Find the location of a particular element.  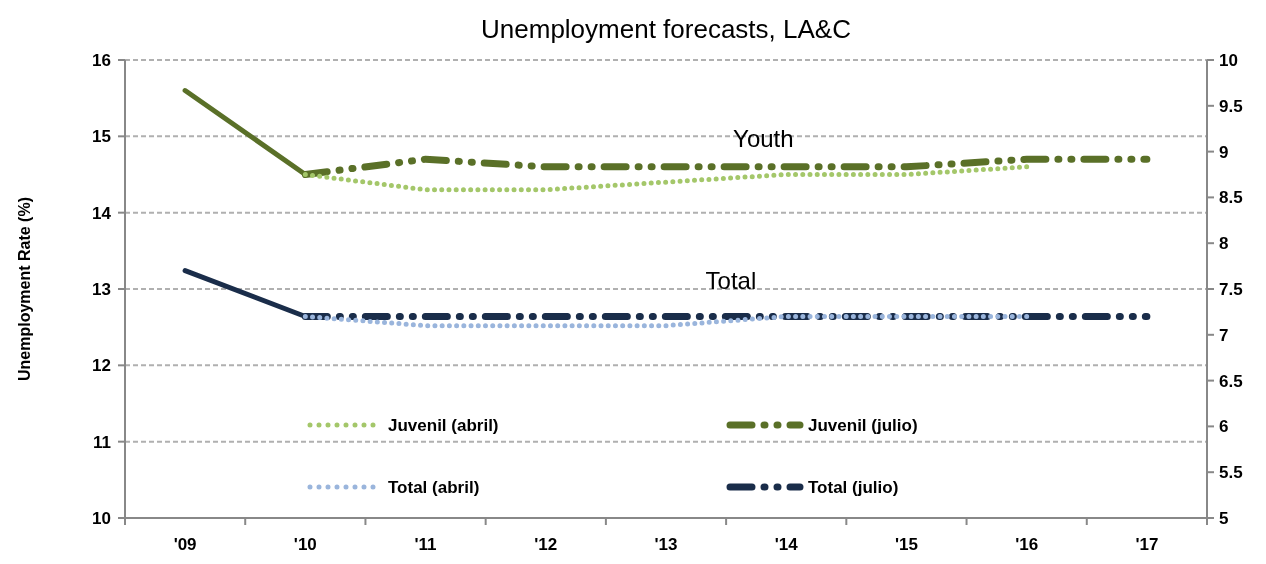

legend-label: Total (julio) is located at coordinates (853, 487).